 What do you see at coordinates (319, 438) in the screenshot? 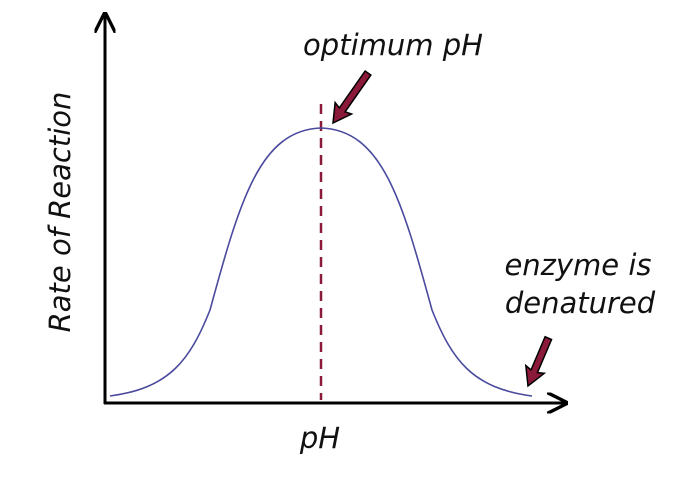
I see `x-axis-label: pH` at bounding box center [319, 438].